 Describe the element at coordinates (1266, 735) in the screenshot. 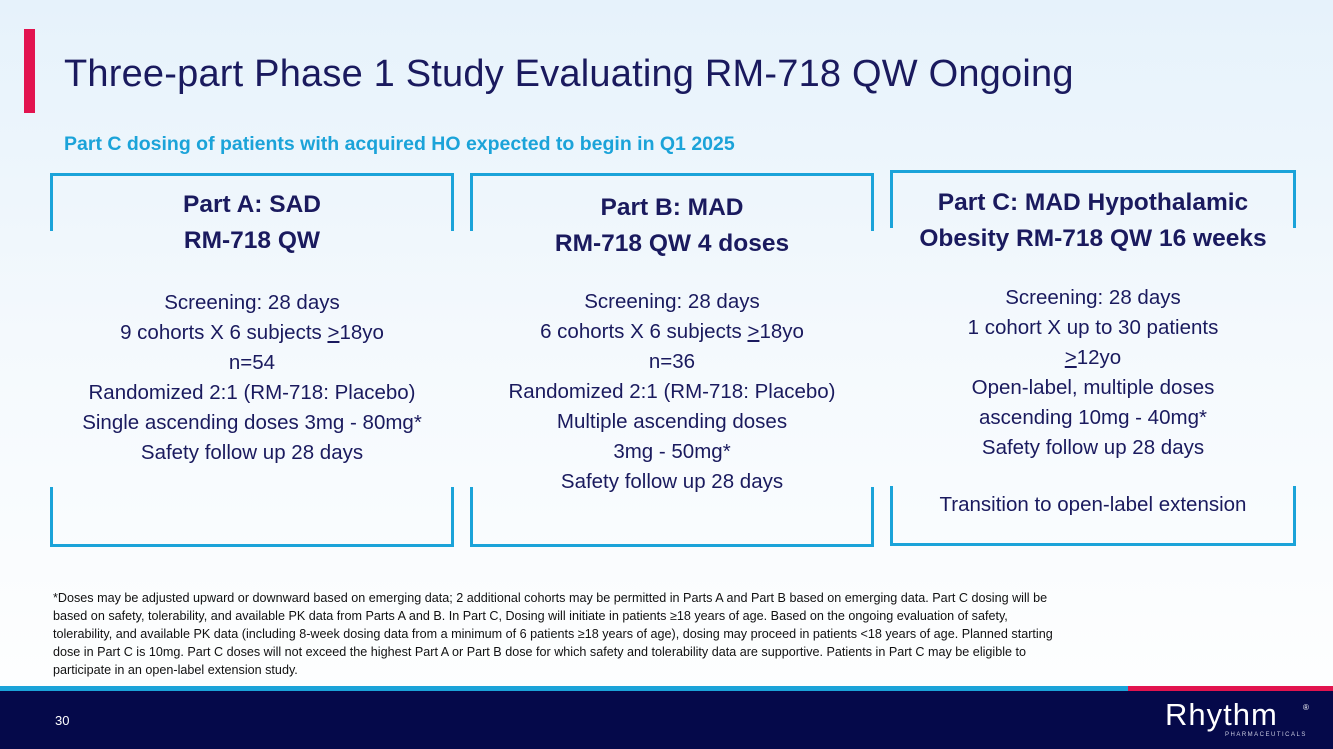

I see `logo-subtitle: PHARMACEUTICALS` at that location.